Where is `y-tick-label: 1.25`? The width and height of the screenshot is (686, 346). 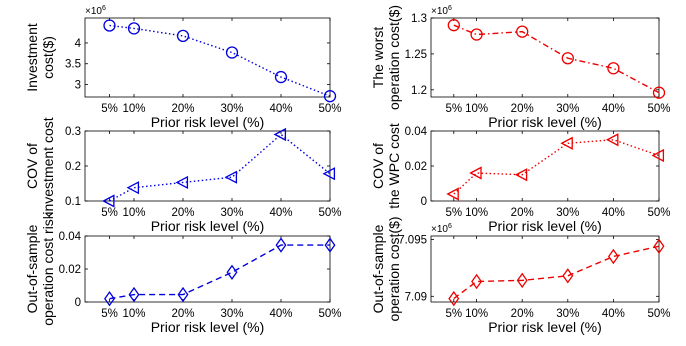 y-tick-label: 1.25 is located at coordinates (416, 55).